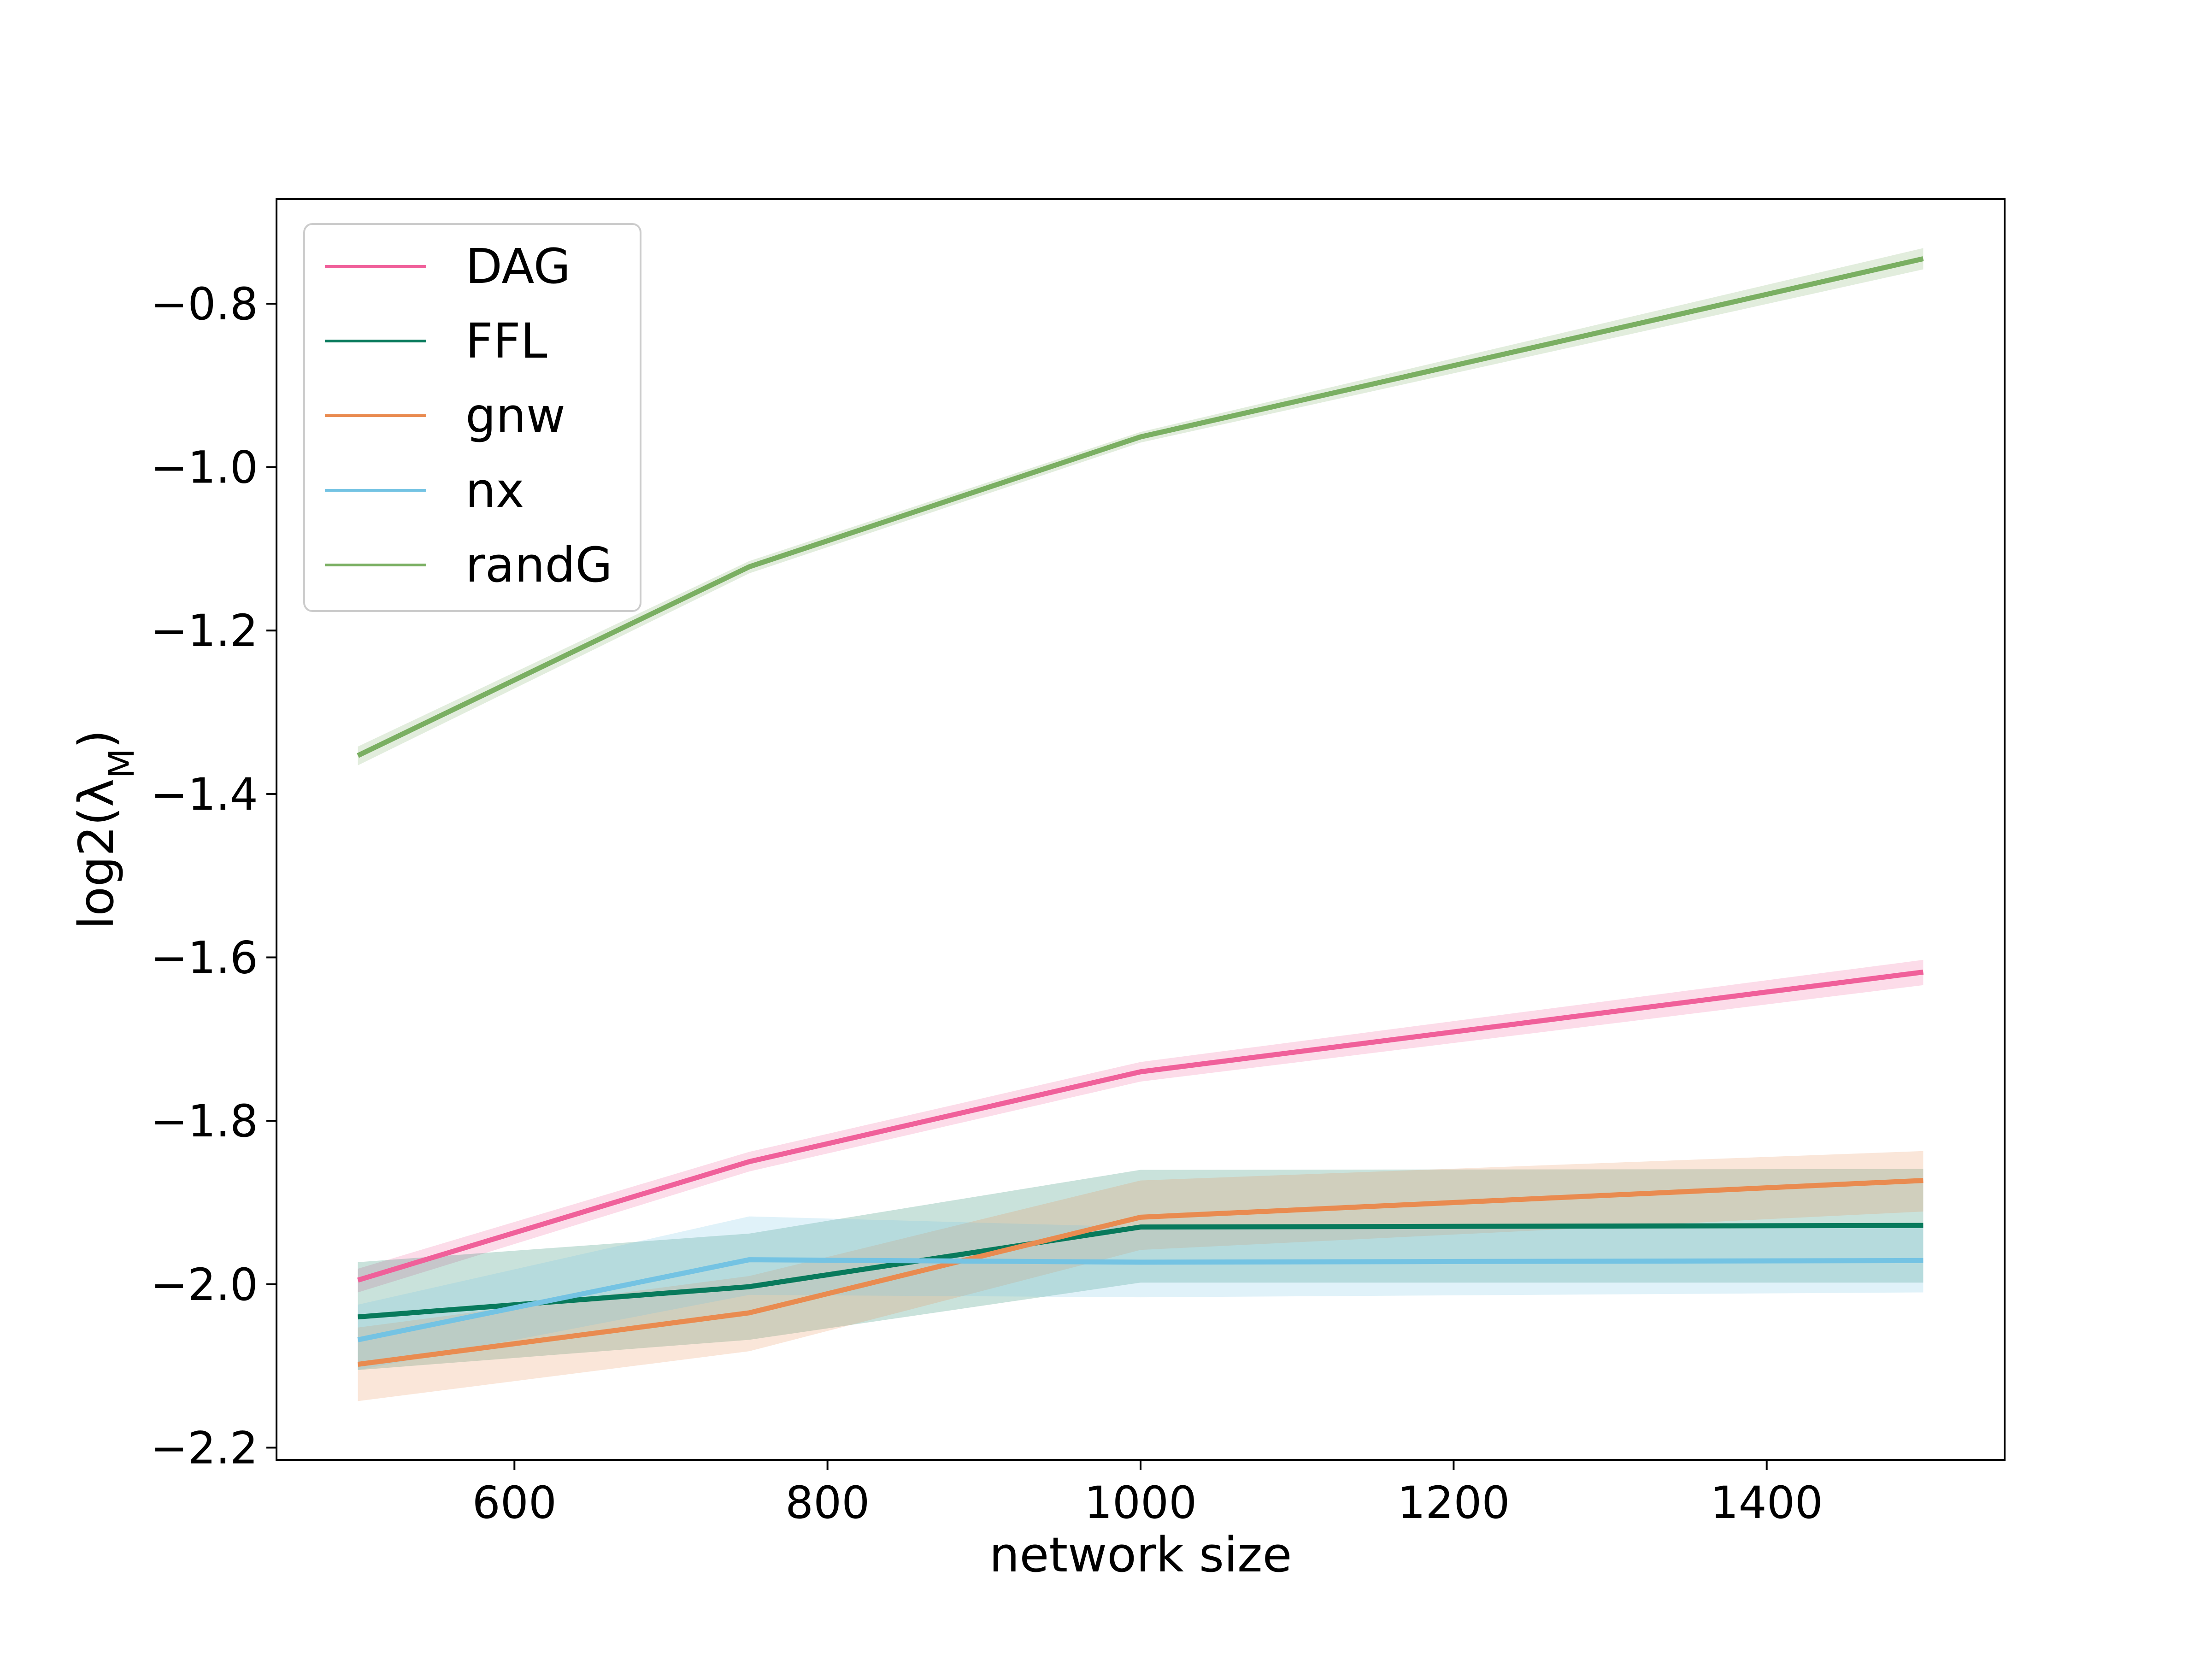  Describe the element at coordinates (204, 1285) in the screenshot. I see `y-tick-label: −2.0` at that location.